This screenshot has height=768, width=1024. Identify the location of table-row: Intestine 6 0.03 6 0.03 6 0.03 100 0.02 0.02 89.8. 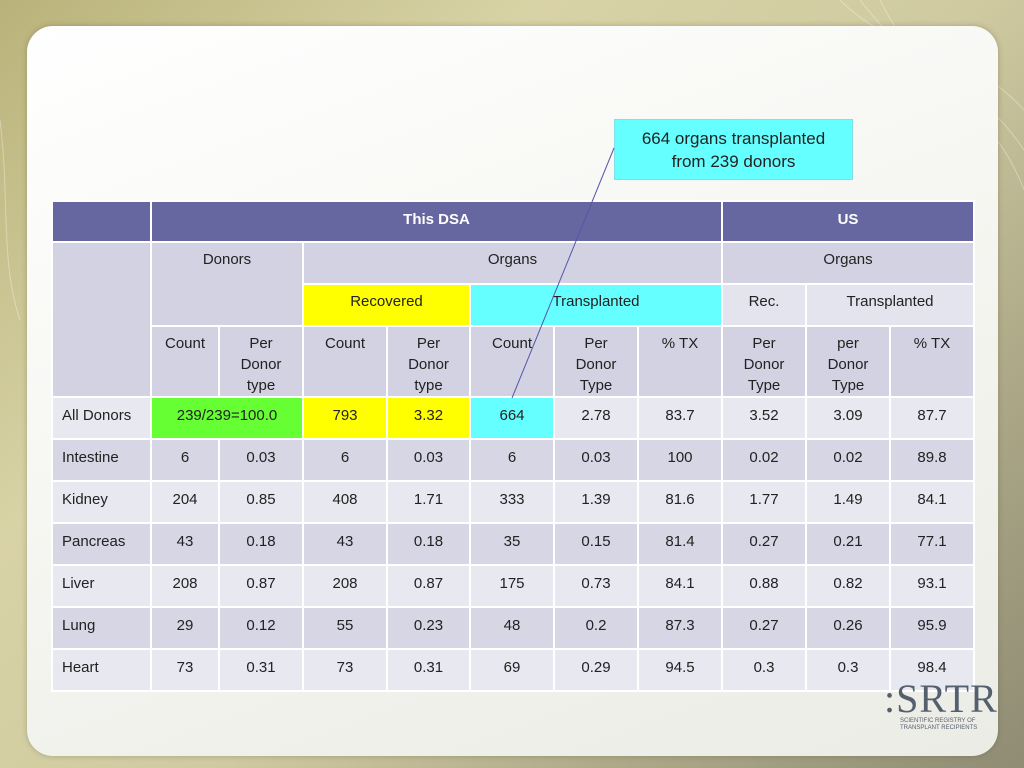
(513, 460).